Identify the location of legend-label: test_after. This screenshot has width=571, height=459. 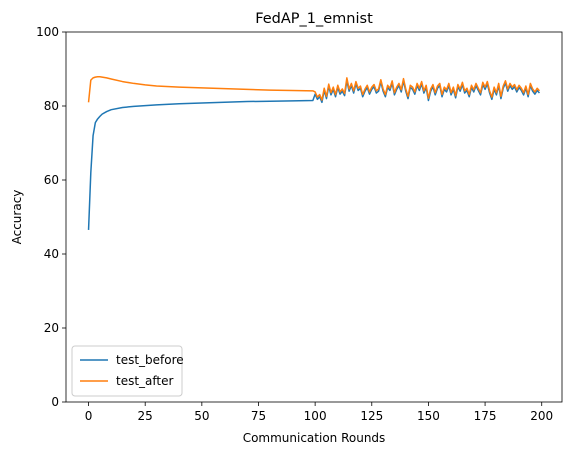
(145, 381).